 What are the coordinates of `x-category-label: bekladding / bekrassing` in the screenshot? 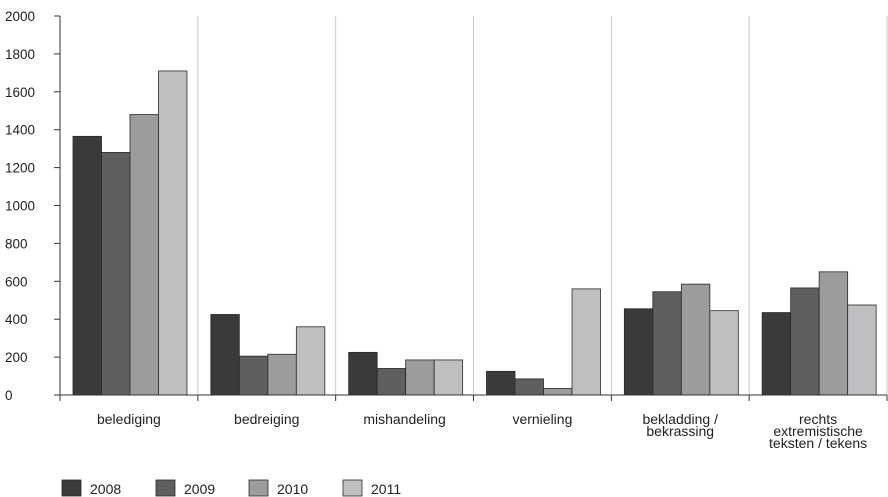 It's located at (680, 425).